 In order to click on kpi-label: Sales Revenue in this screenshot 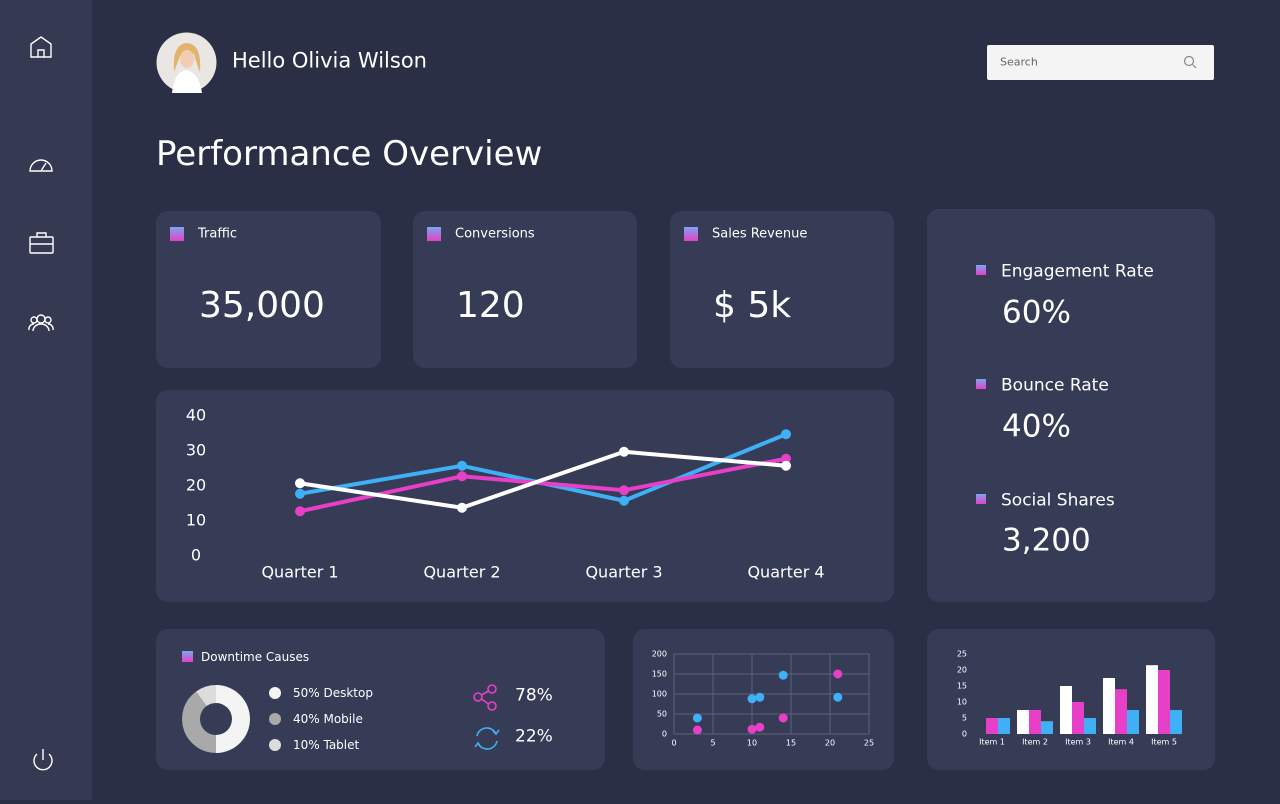, I will do `click(760, 234)`.